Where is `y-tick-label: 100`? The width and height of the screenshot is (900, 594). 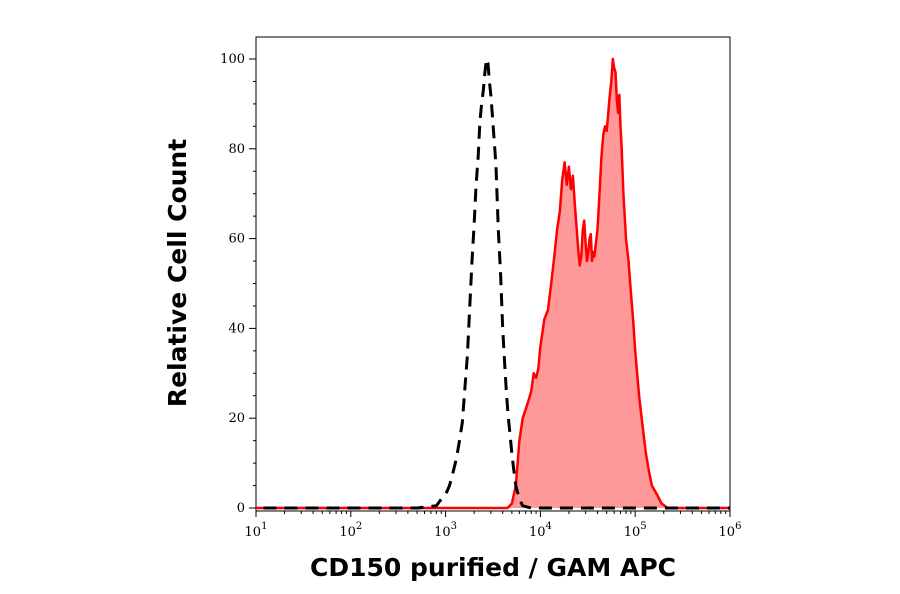 y-tick-label: 100 is located at coordinates (232, 59).